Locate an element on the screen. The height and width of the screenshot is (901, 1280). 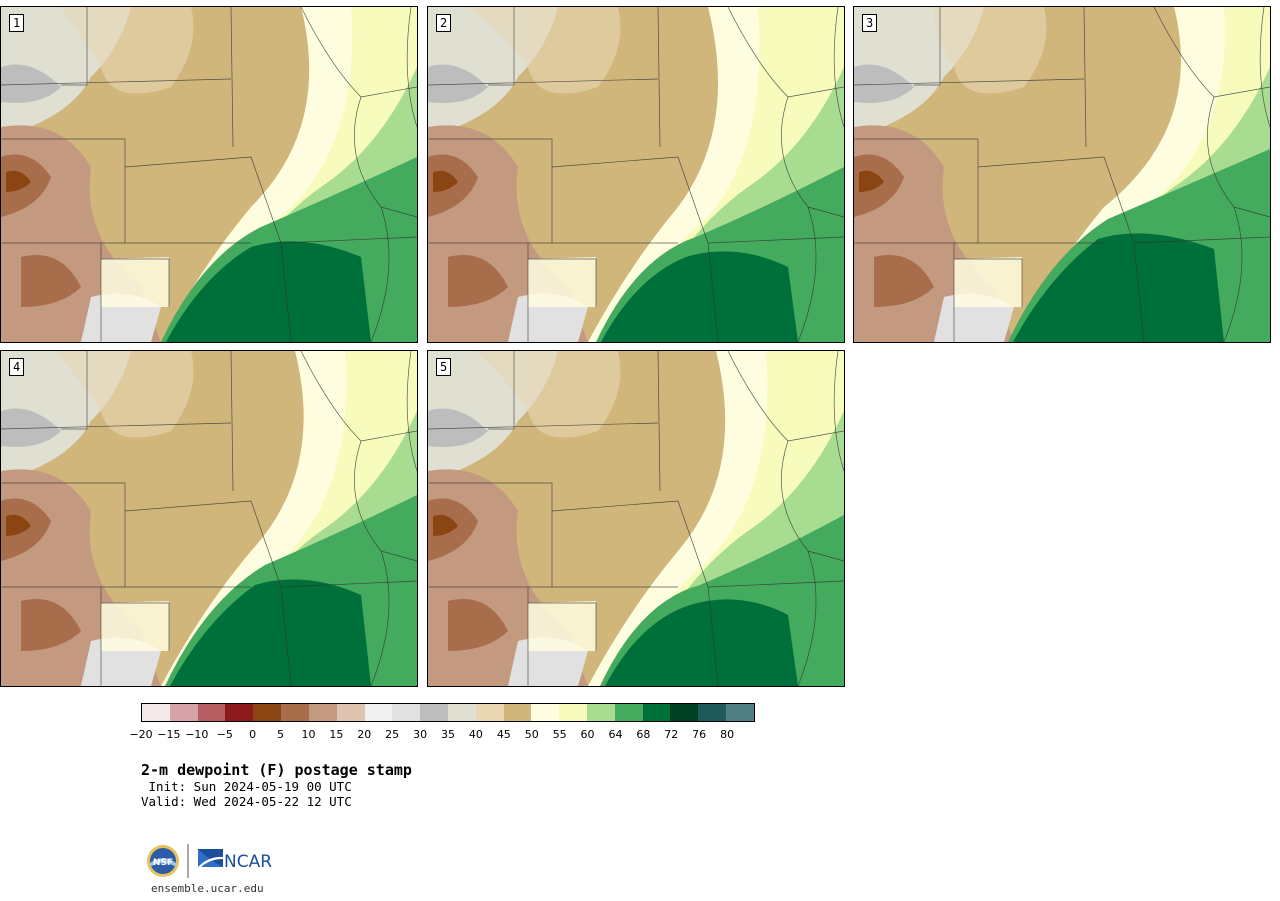
colorbar-tick-label: −15 is located at coordinates (168, 734).